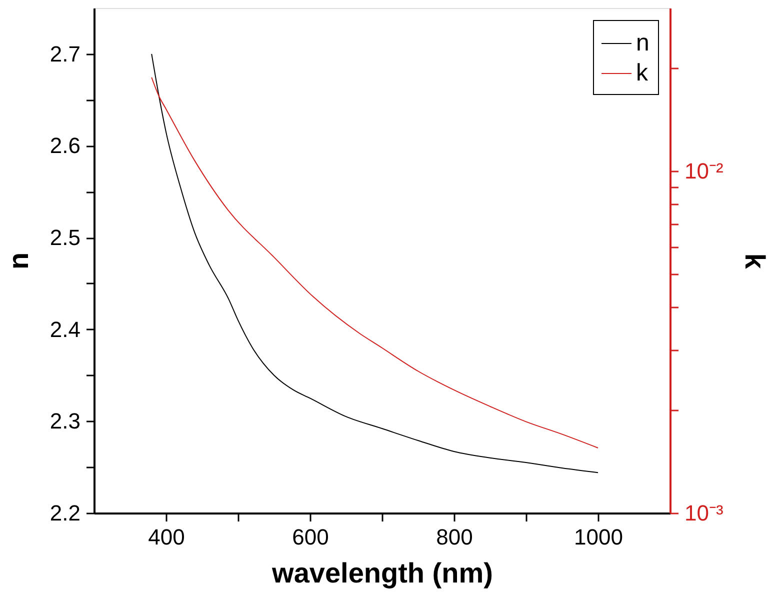  What do you see at coordinates (166, 537) in the screenshot?
I see `x-tick-label: 400` at bounding box center [166, 537].